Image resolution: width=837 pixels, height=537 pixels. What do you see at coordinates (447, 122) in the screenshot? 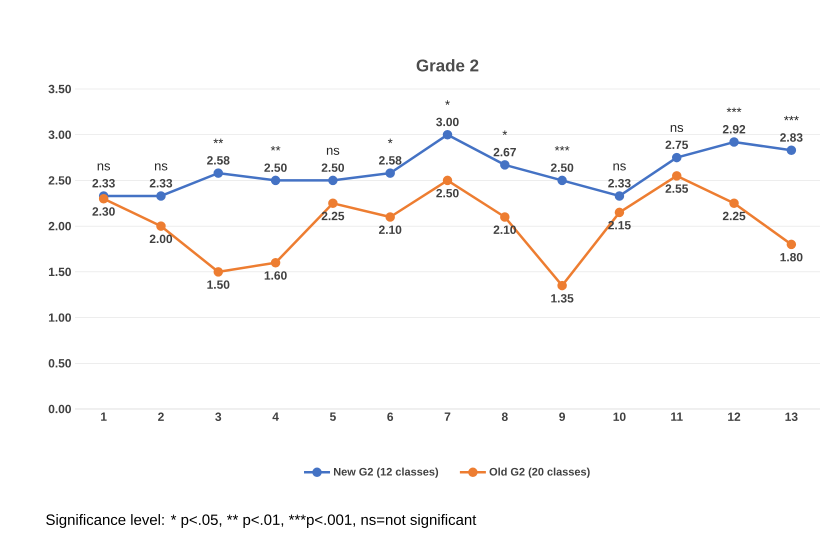
I see `data-label: 3.00` at bounding box center [447, 122].